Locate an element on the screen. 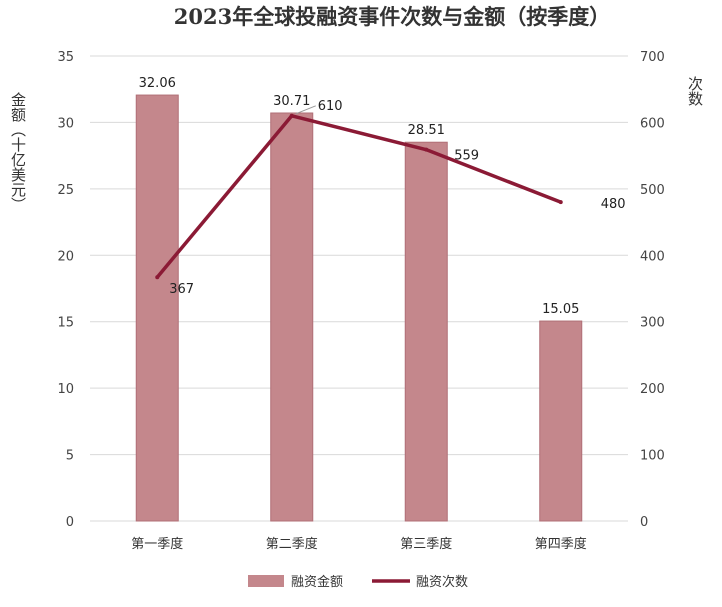 This screenshot has height=607, width=722. left-axis-title: 金额（十亿美元） is located at coordinates (18, 152).